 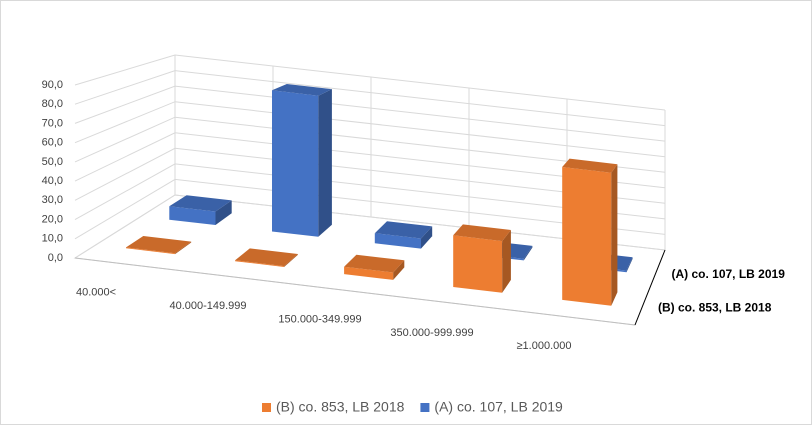 What do you see at coordinates (52, 200) in the screenshot?
I see `y-tick-label: 30,0` at bounding box center [52, 200].